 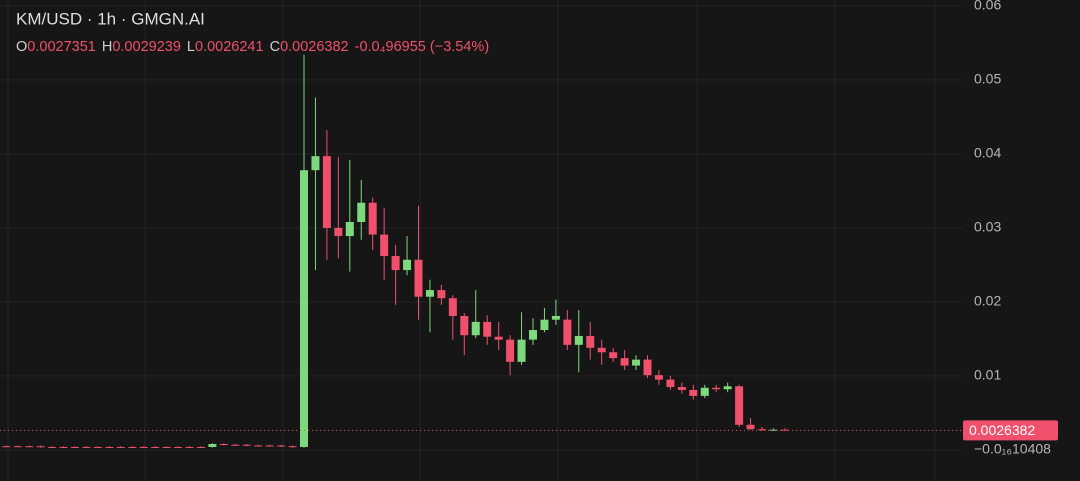 What do you see at coordinates (987, 375) in the screenshot?
I see `y-tick-label: 0.01` at bounding box center [987, 375].